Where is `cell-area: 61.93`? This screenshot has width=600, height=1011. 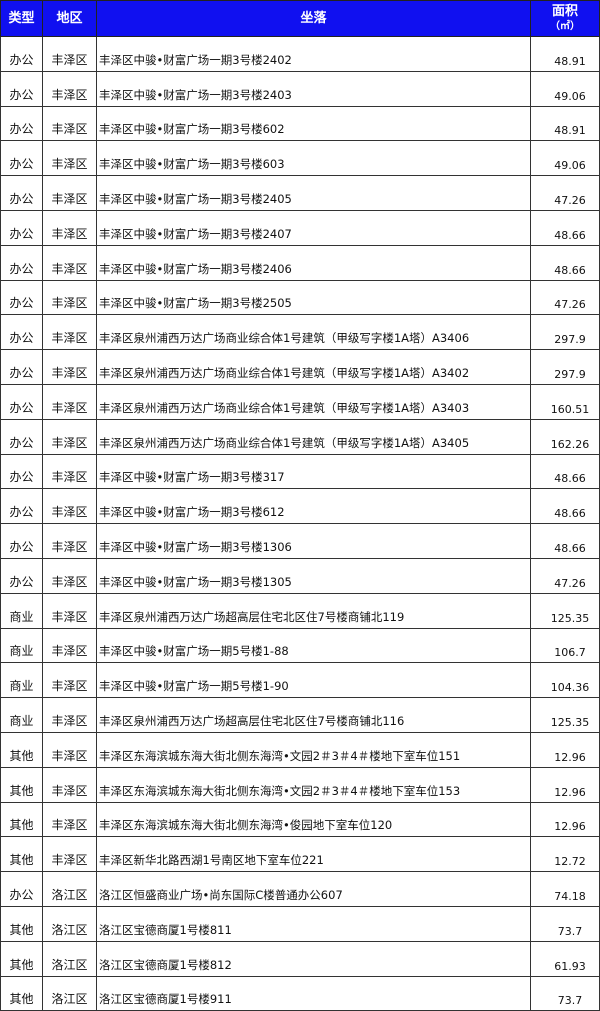
cell-area: 61.93 is located at coordinates (565, 958).